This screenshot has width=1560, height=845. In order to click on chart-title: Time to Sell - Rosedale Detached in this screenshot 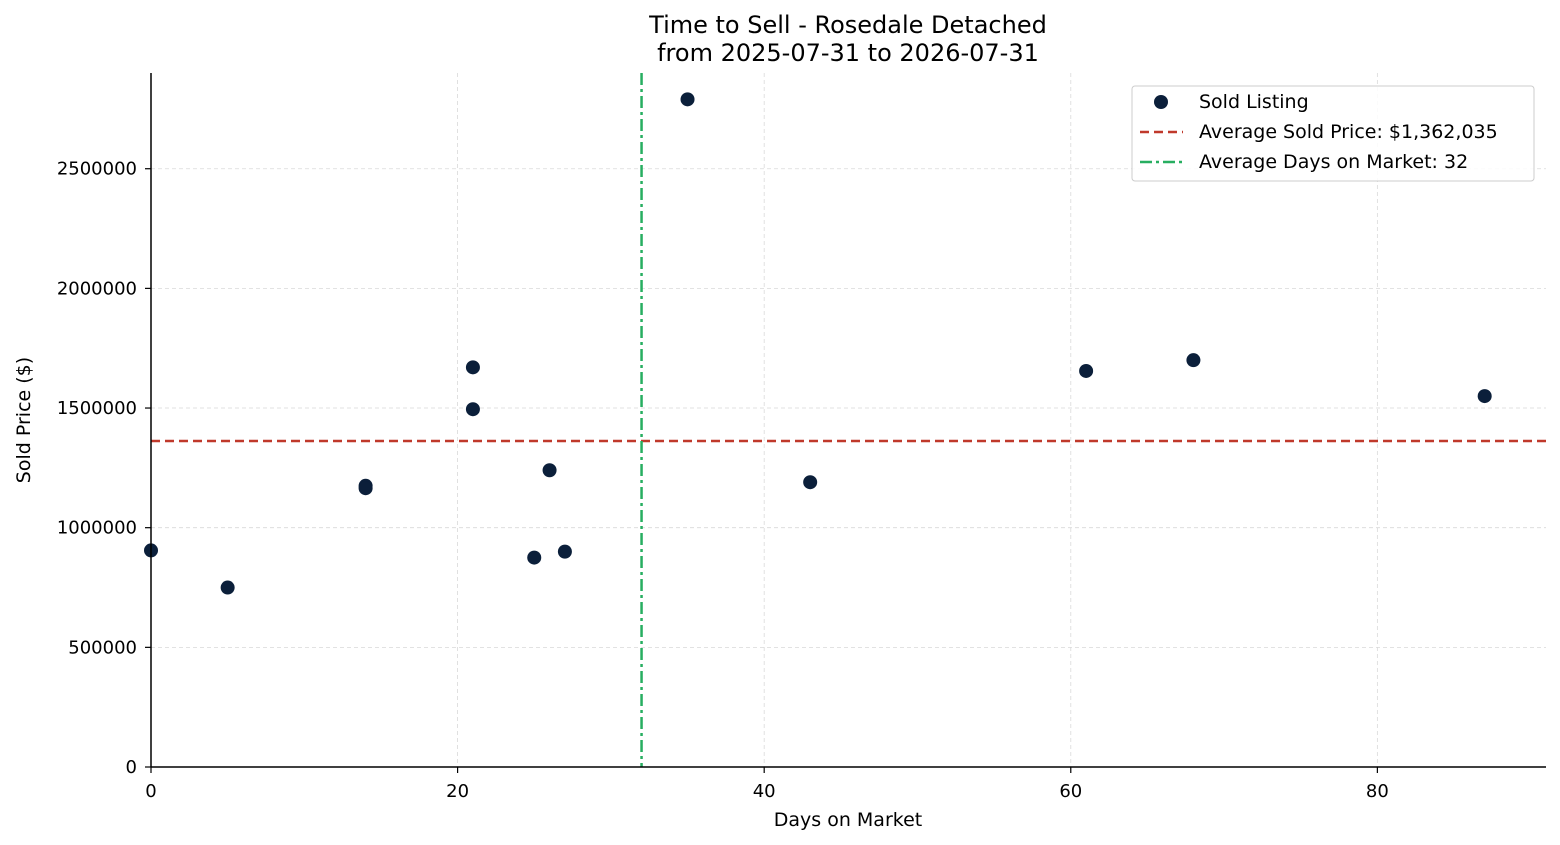, I will do `click(847, 25)`.